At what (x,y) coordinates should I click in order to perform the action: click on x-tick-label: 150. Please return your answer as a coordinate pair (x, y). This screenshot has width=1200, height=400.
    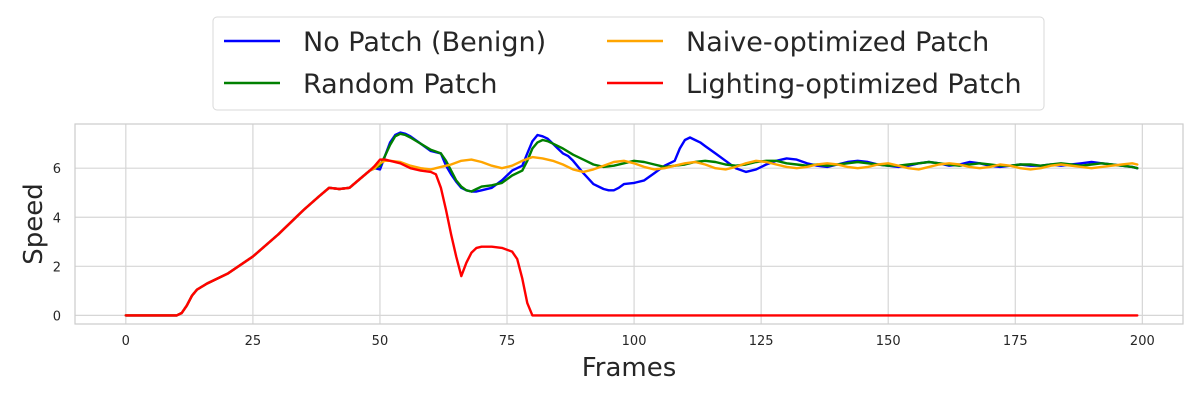
    Looking at the image, I should click on (888, 341).